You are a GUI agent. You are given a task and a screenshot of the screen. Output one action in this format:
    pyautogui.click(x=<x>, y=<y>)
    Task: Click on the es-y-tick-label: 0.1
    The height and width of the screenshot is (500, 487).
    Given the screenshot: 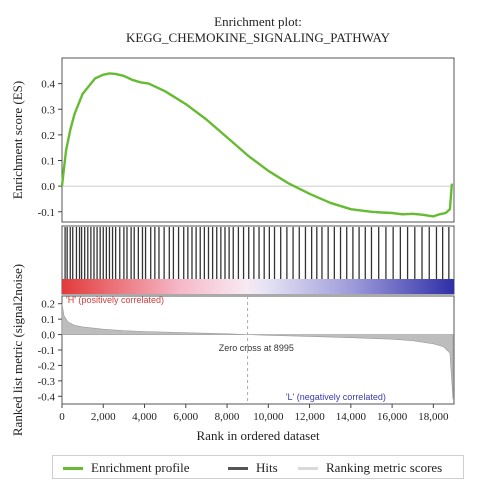 What is the action you would take?
    pyautogui.click(x=48, y=162)
    